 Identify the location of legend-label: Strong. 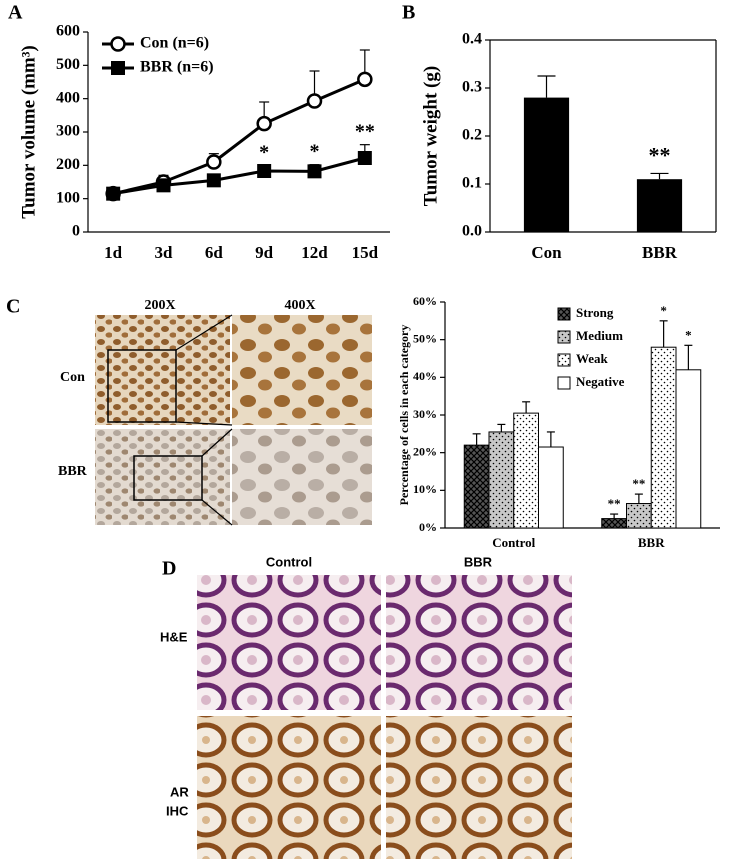
(595, 312).